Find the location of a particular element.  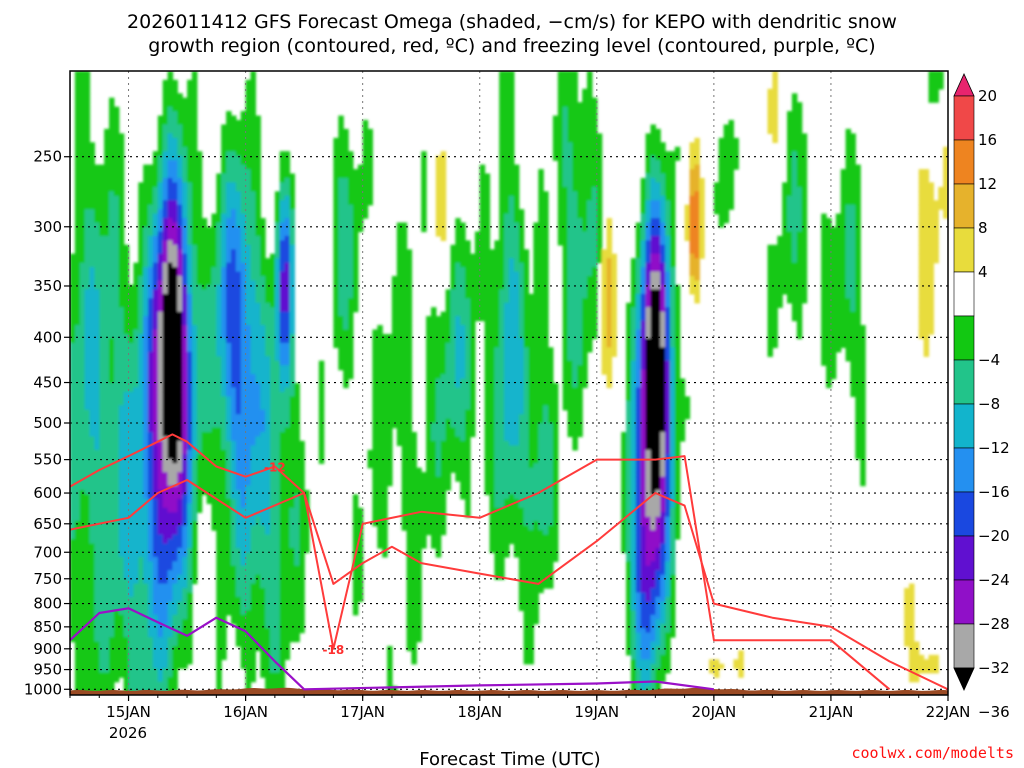

colorbar-tick-label: −4 is located at coordinates (989, 360).